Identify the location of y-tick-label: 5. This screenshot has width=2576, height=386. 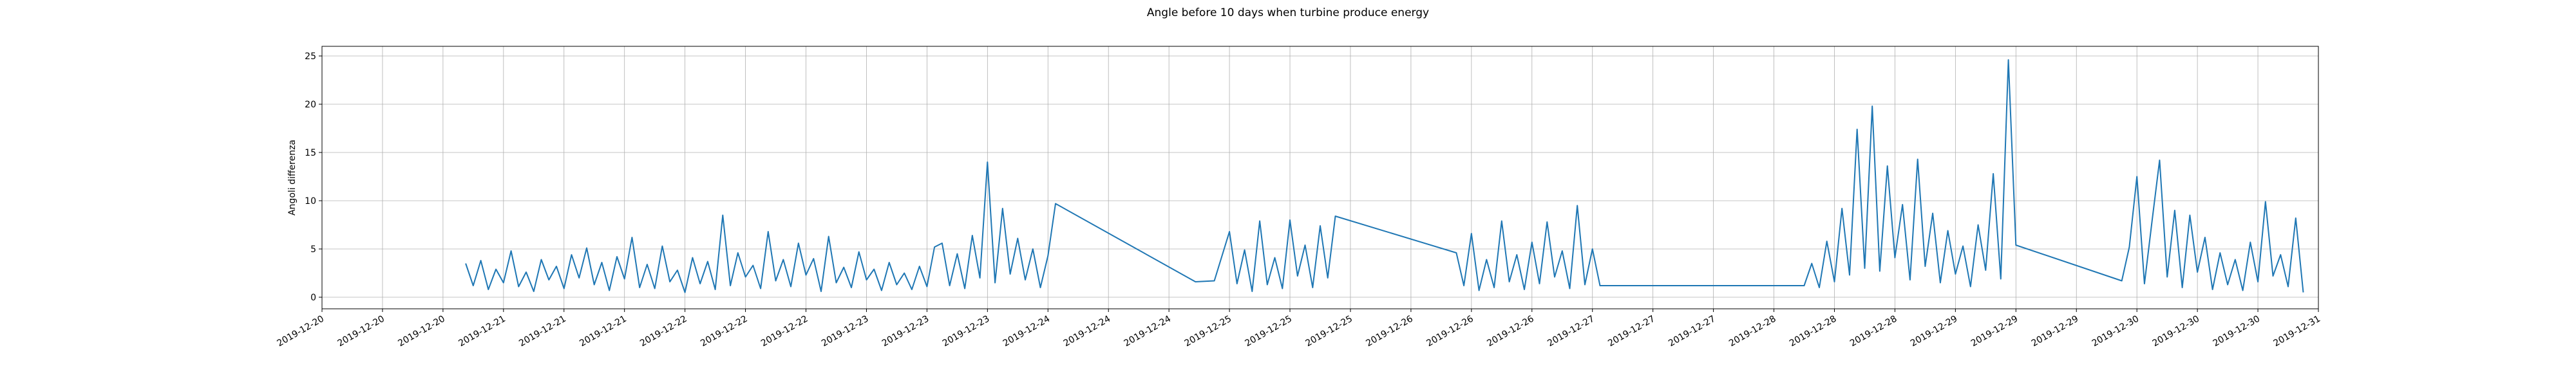
(313, 249).